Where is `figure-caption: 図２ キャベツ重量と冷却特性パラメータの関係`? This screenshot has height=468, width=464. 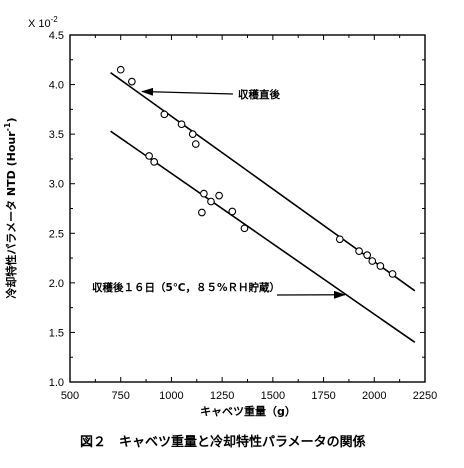
figure-caption: 図２ キャベツ重量と冷却特性パラメータの関係 is located at coordinates (223, 442).